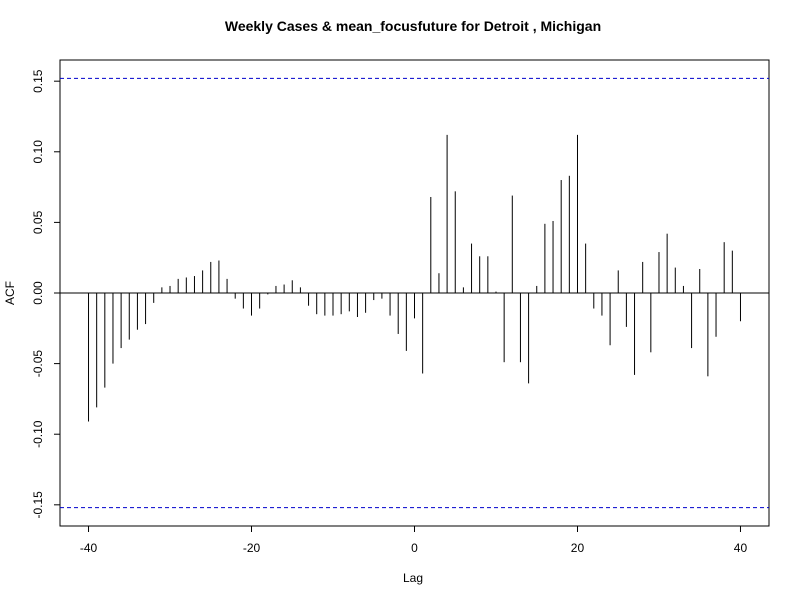 The height and width of the screenshot is (600, 800). I want to click on y-tick-label: -0.05, so click(38, 364).